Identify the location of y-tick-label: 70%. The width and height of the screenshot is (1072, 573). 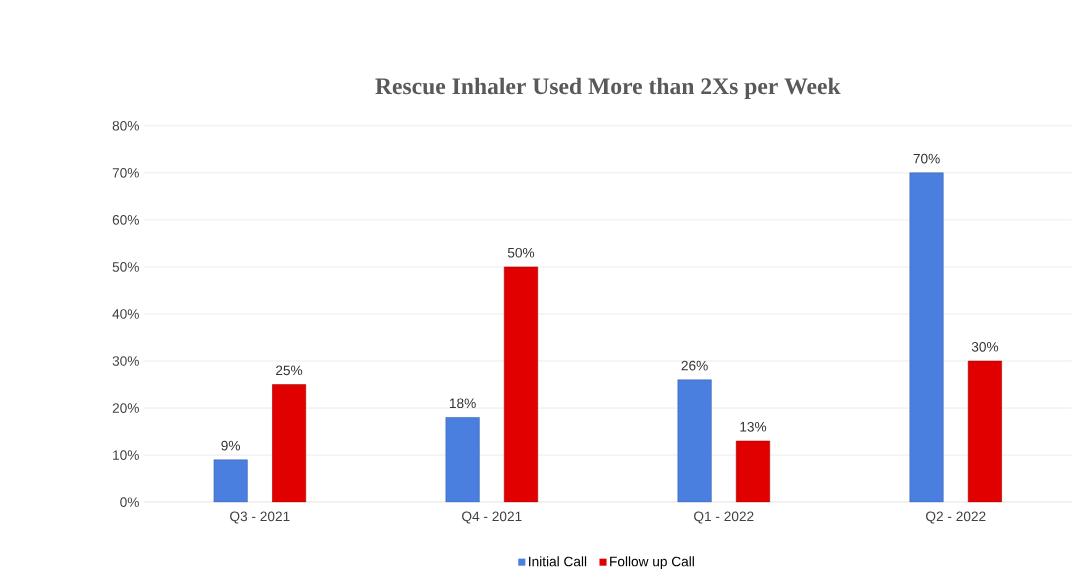
(125, 172).